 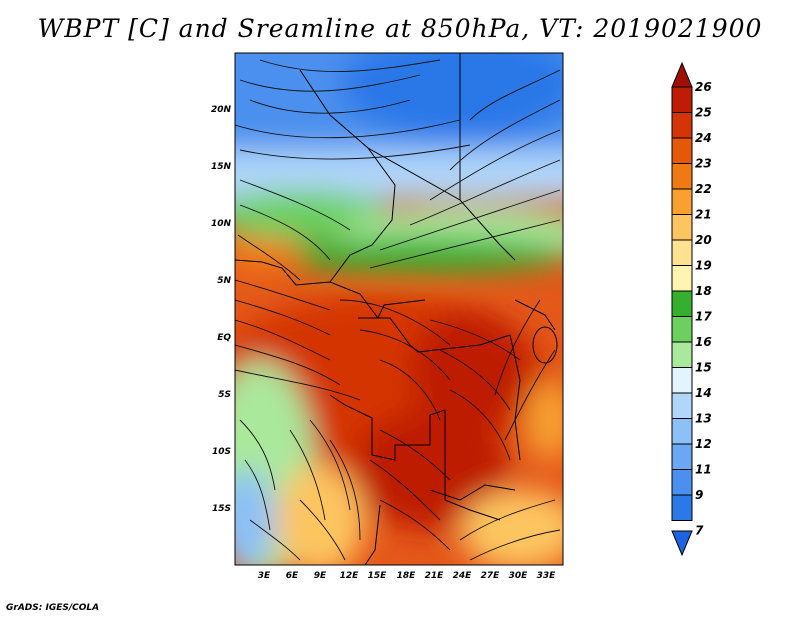 I want to click on colorbar-top-cap, so click(x=682, y=74).